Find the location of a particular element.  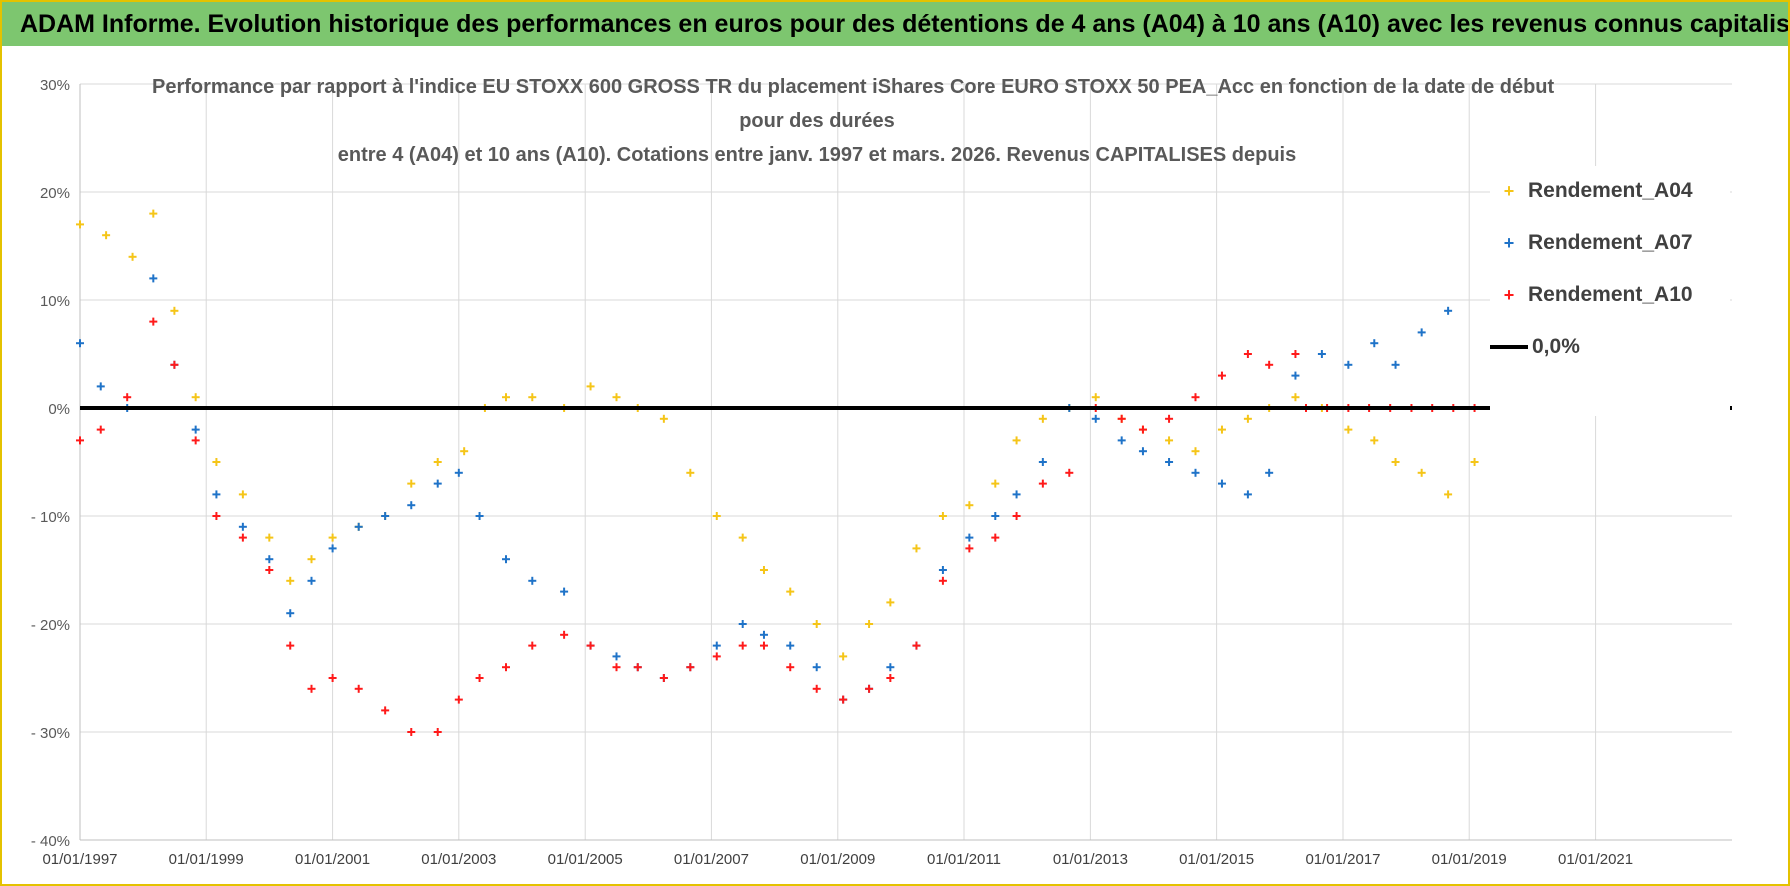

y-tick-label: 30% is located at coordinates (55, 85).